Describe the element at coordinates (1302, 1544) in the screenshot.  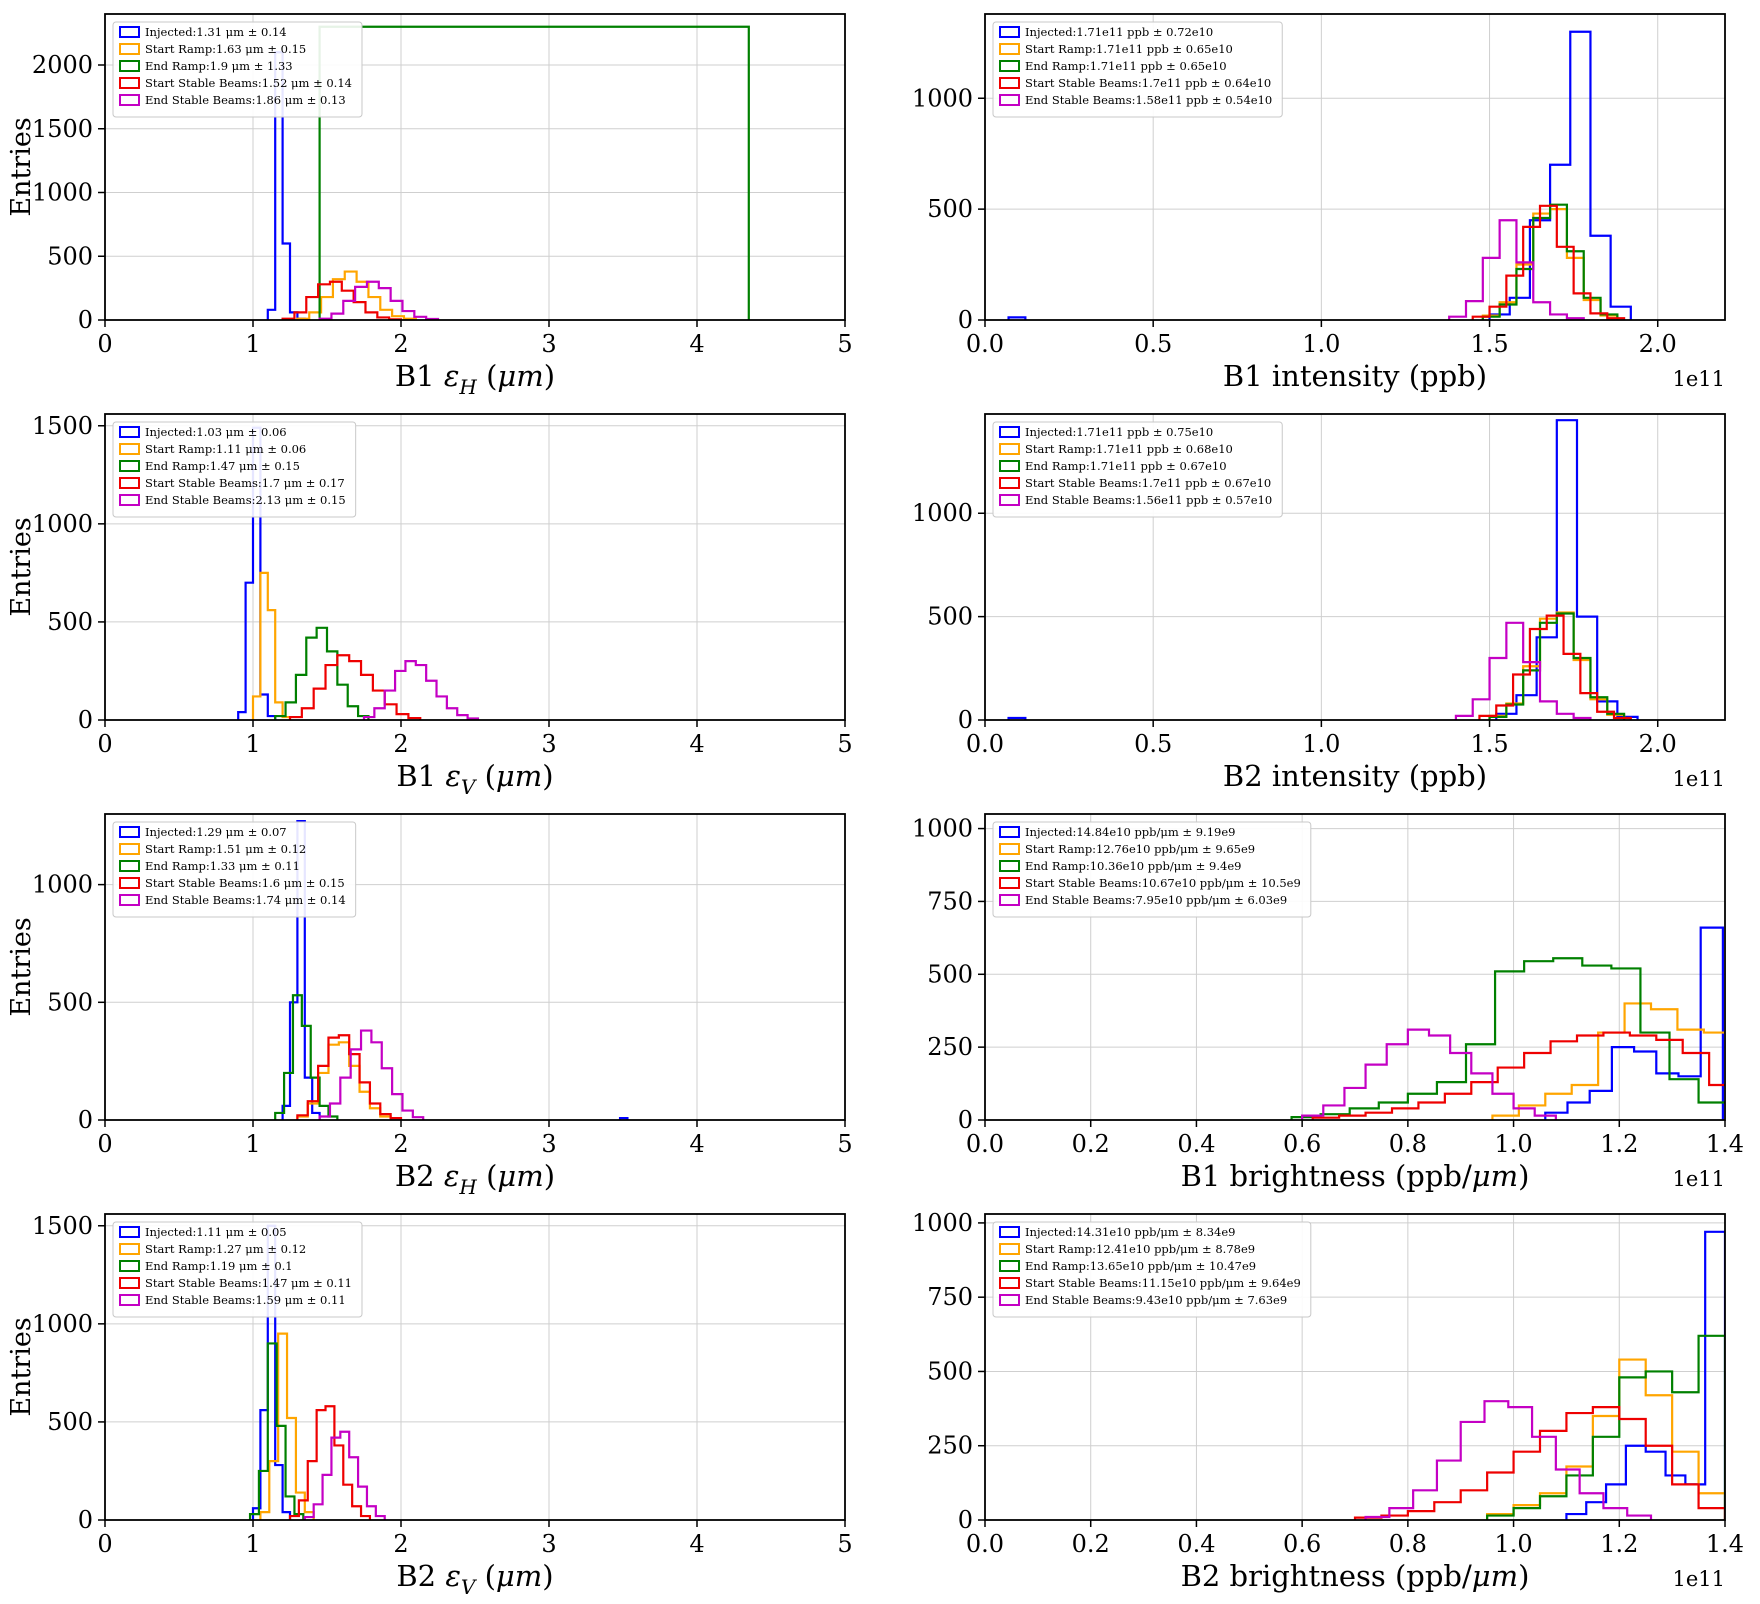
I see `x-tick-label: 0.6` at that location.